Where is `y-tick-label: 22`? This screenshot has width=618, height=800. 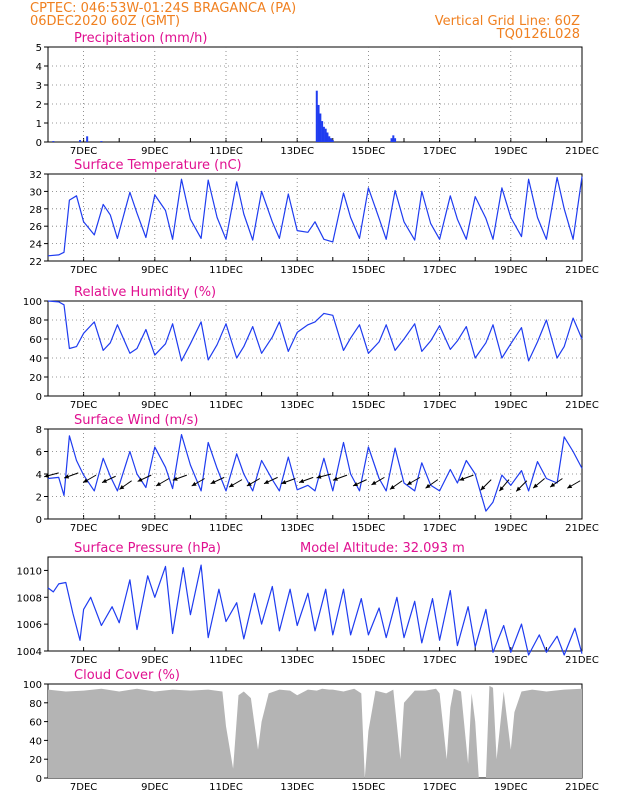 y-tick-label: 22 is located at coordinates (35, 262).